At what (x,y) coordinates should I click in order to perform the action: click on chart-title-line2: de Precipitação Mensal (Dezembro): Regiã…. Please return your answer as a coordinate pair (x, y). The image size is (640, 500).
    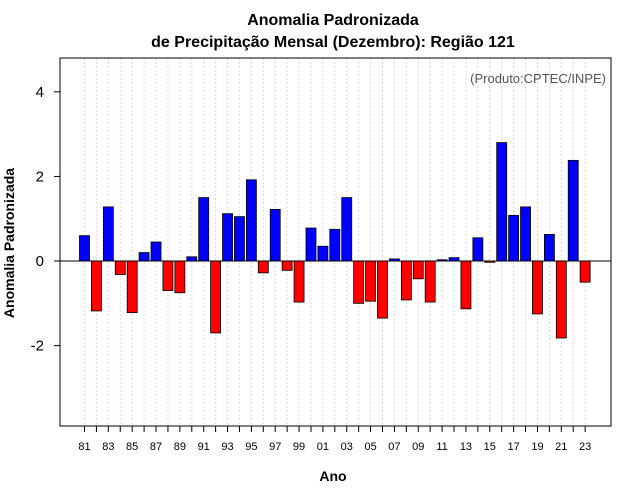
    Looking at the image, I should click on (333, 42).